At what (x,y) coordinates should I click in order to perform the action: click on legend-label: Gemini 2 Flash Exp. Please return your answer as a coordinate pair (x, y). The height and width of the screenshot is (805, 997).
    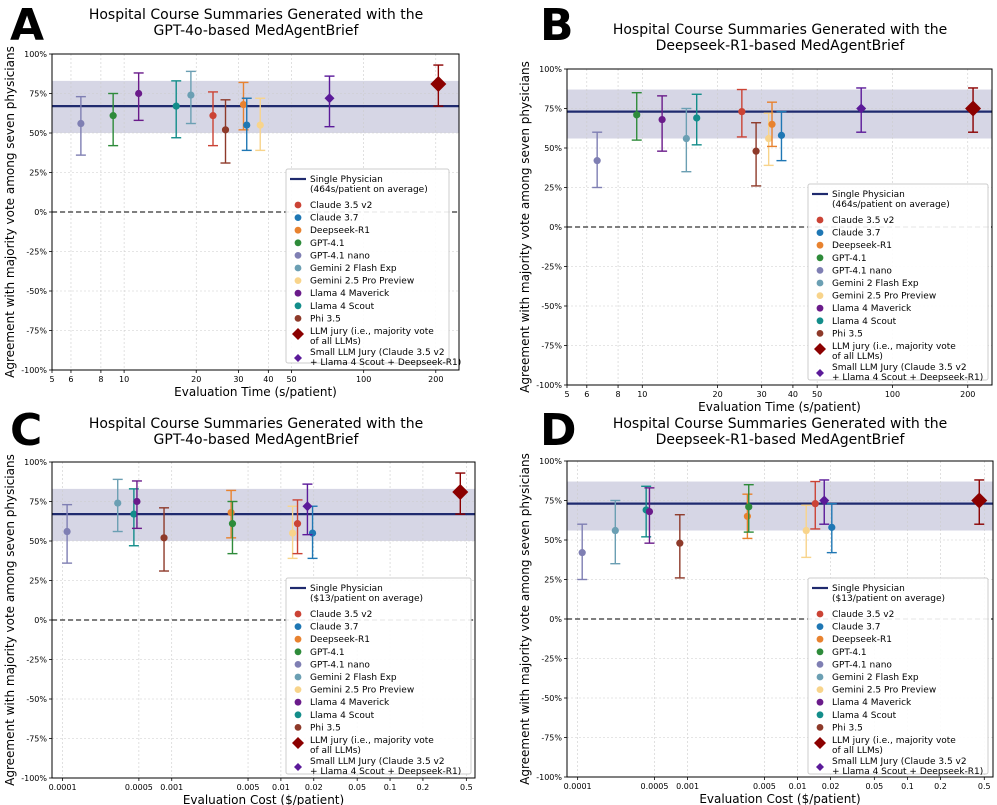
    Looking at the image, I should click on (353, 678).